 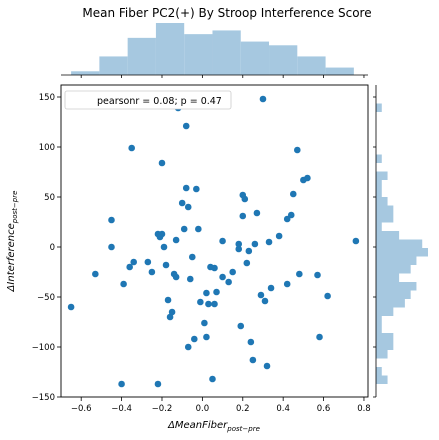 What do you see at coordinates (221, 405) in the screenshot?
I see `x-axis-ticks: −0.6 −0.4 −0.2 0.0 0.2 0.4 0.6 0.8` at bounding box center [221, 405].